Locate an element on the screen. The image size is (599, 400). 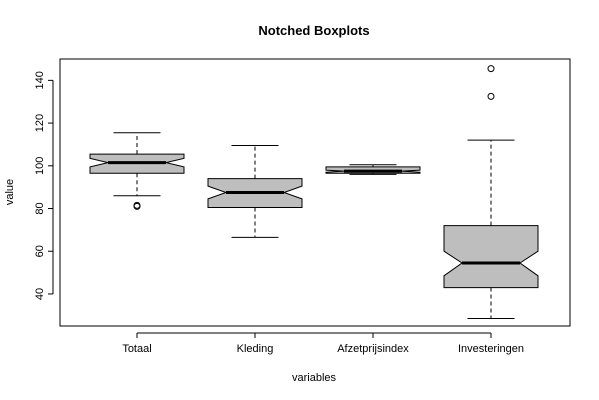
y-tick-label: 100 is located at coordinates (40, 166).